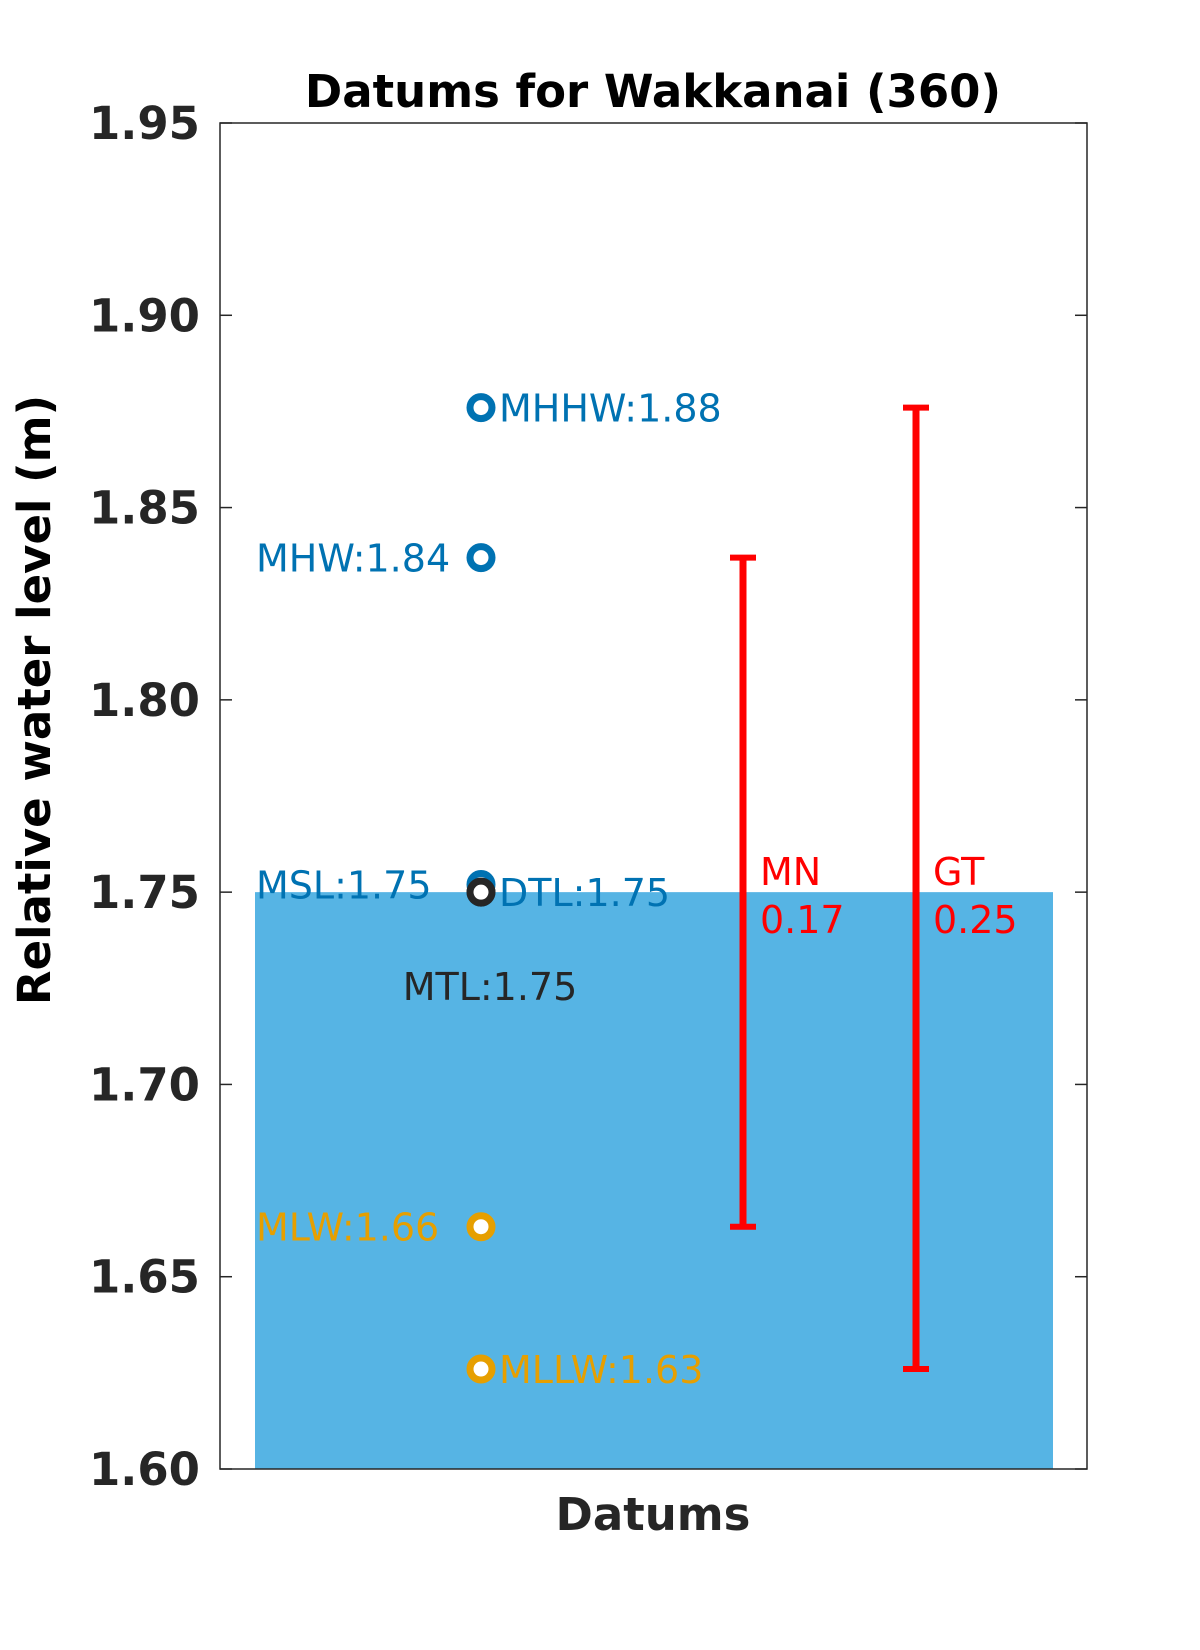 This screenshot has width=1200, height=1650. Describe the element at coordinates (144, 1084) in the screenshot. I see `y-tick-label: 1.70` at that location.